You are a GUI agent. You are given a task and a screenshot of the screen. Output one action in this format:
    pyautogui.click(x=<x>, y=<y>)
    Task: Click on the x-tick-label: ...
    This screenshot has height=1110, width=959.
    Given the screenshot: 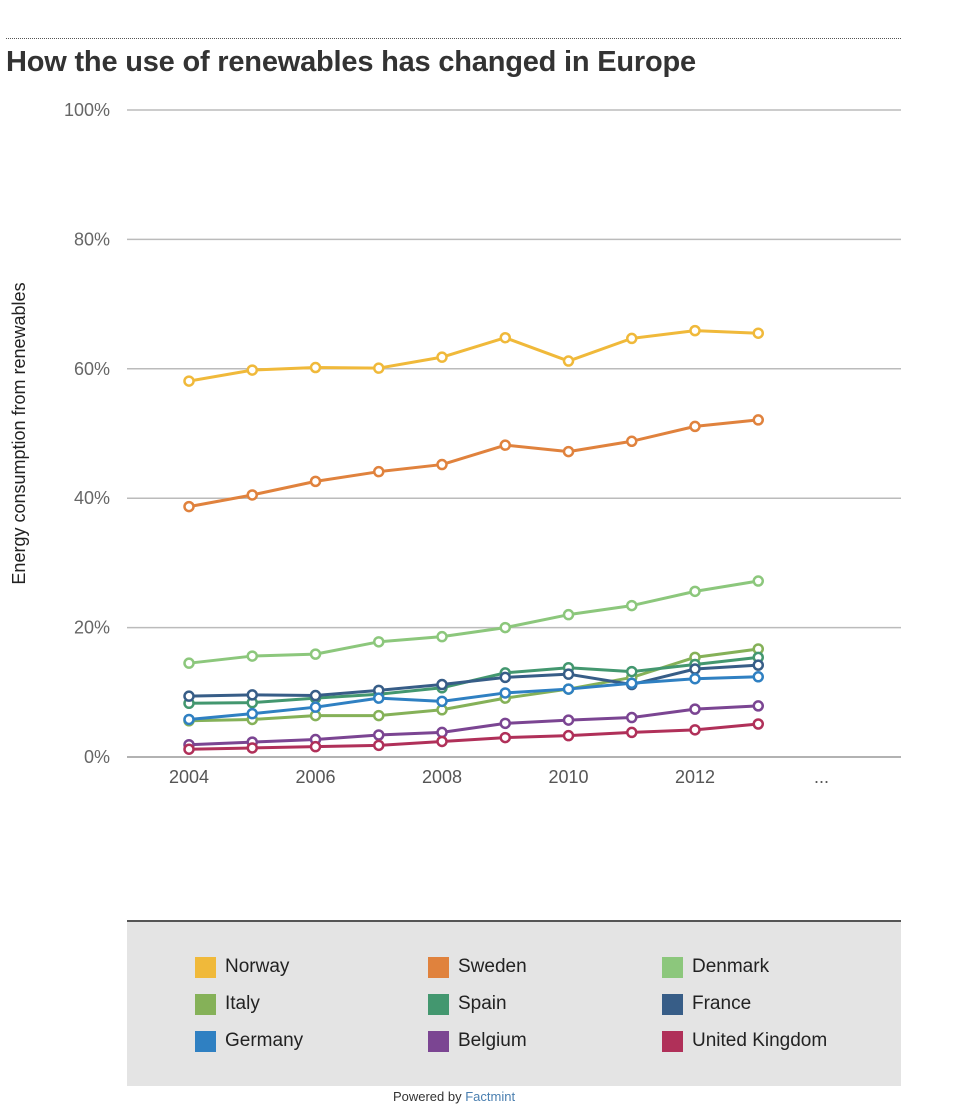 What is the action you would take?
    pyautogui.click(x=821, y=777)
    